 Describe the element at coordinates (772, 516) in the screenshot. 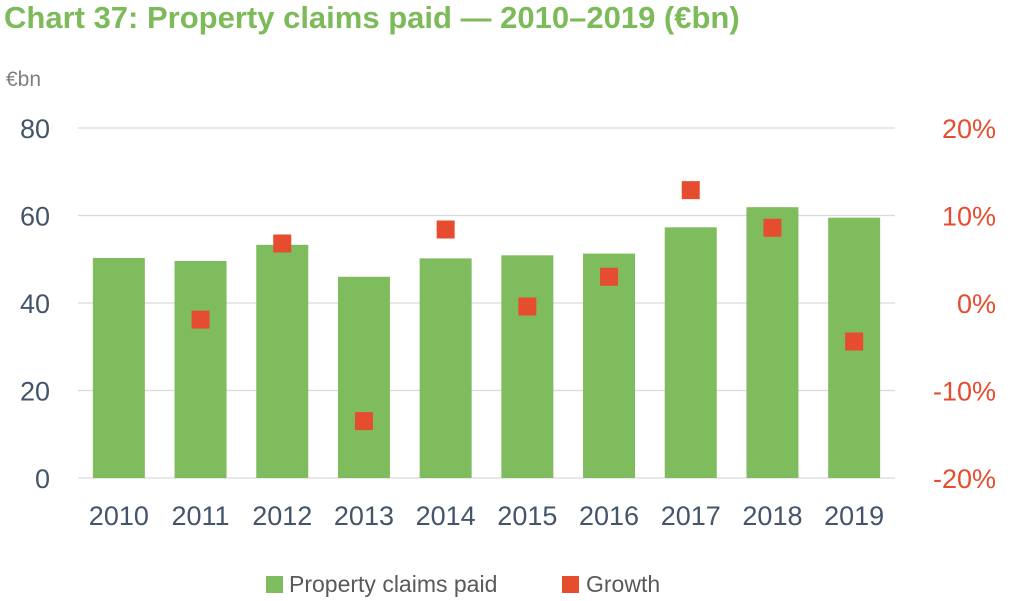

I see `x-tick-label: 2018` at that location.